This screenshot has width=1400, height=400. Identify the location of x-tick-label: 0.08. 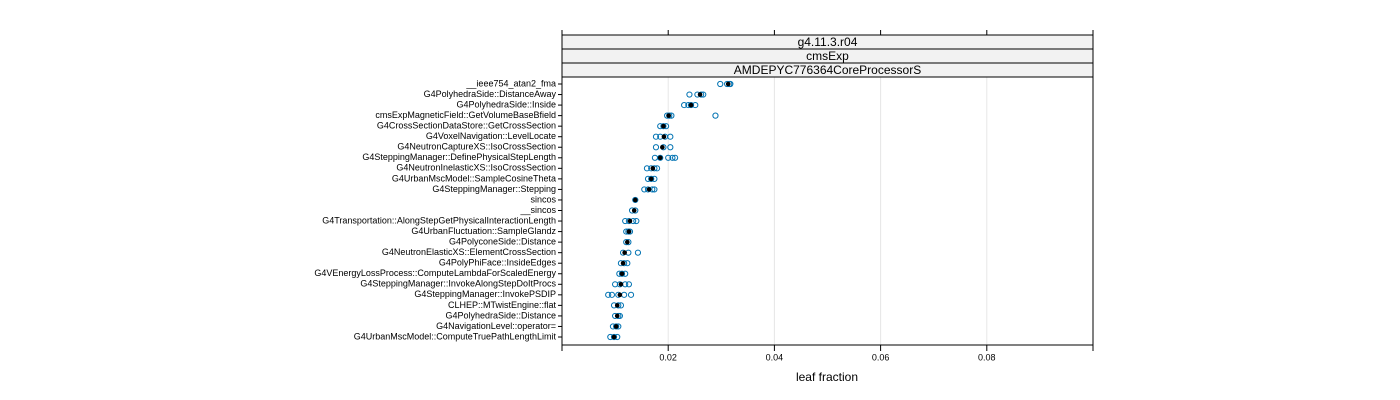
(987, 357).